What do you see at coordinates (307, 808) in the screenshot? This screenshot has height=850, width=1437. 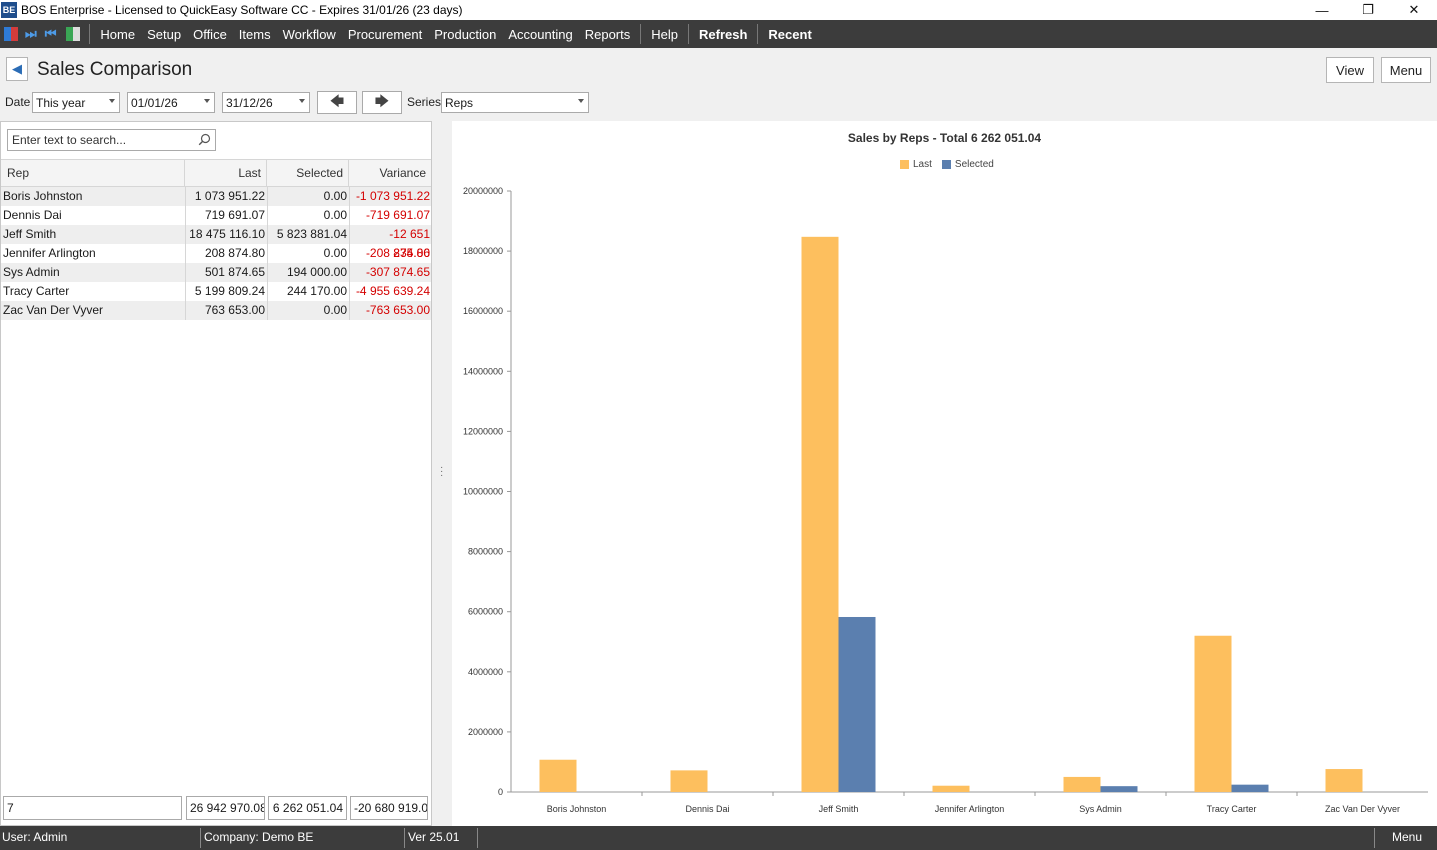 I see `total-selected-field: 6 262 051.04` at bounding box center [307, 808].